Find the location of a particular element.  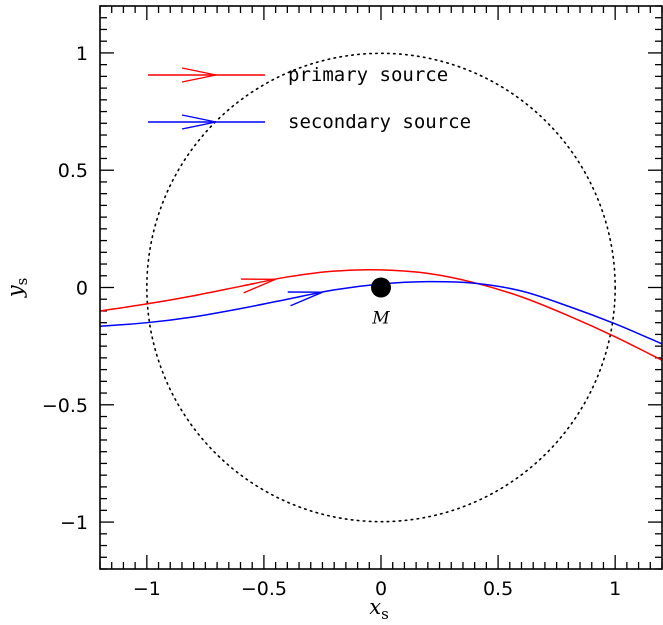

x-axis-label: xs is located at coordinates (379, 609).